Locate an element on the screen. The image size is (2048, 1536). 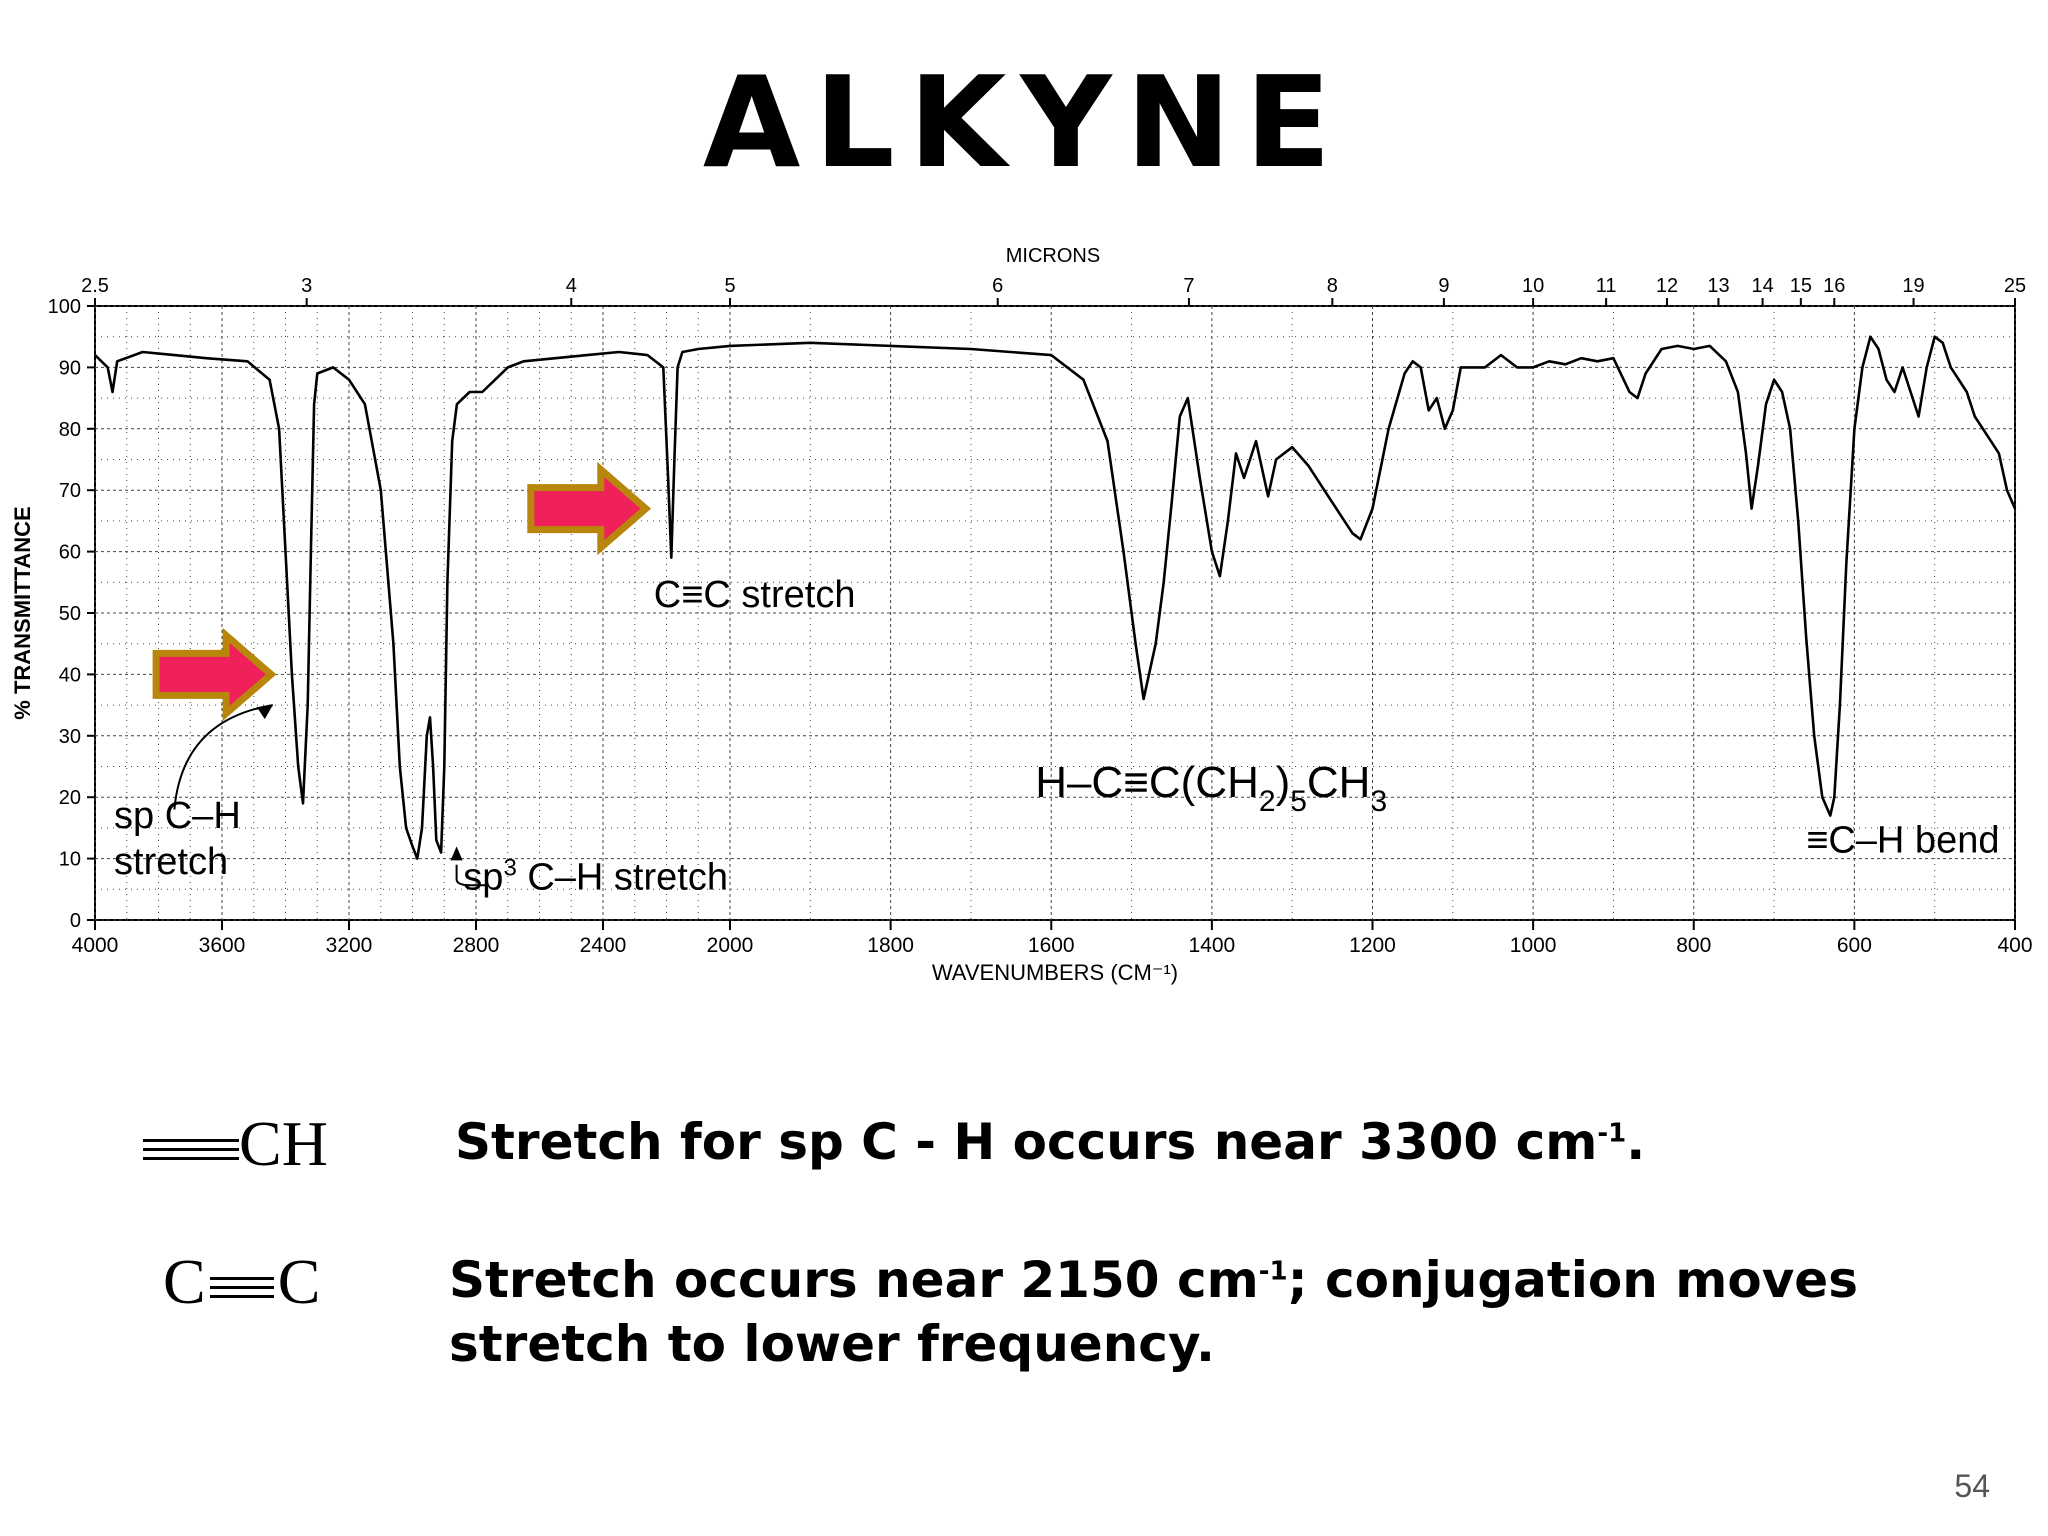
x-tick-label: 600 is located at coordinates (1854, 945).